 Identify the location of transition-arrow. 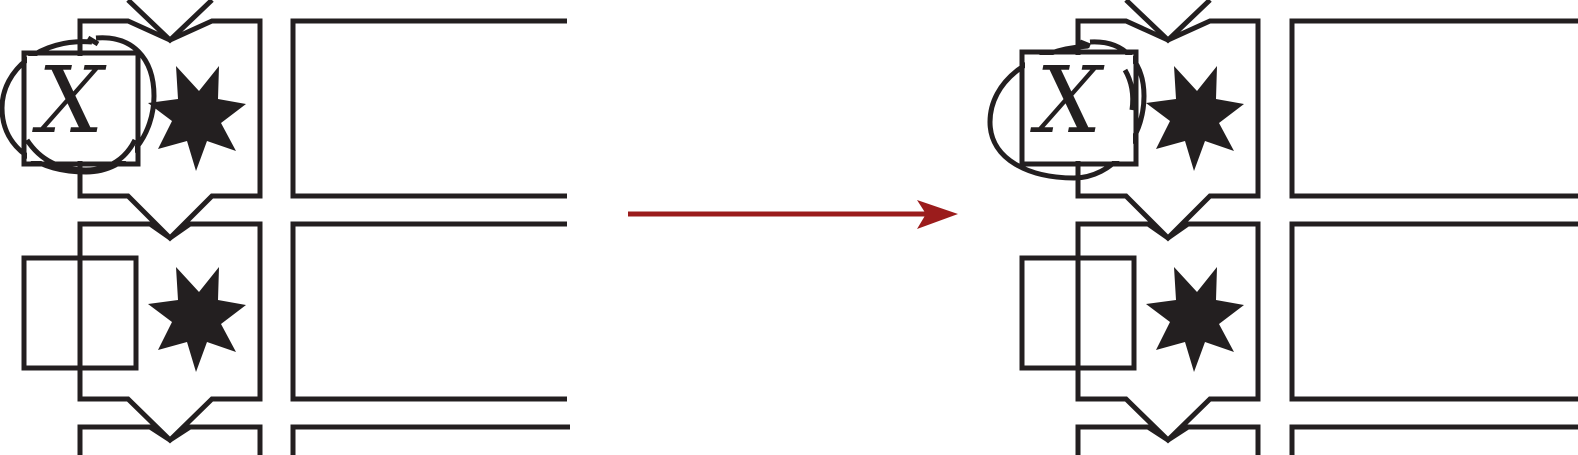
(793, 214).